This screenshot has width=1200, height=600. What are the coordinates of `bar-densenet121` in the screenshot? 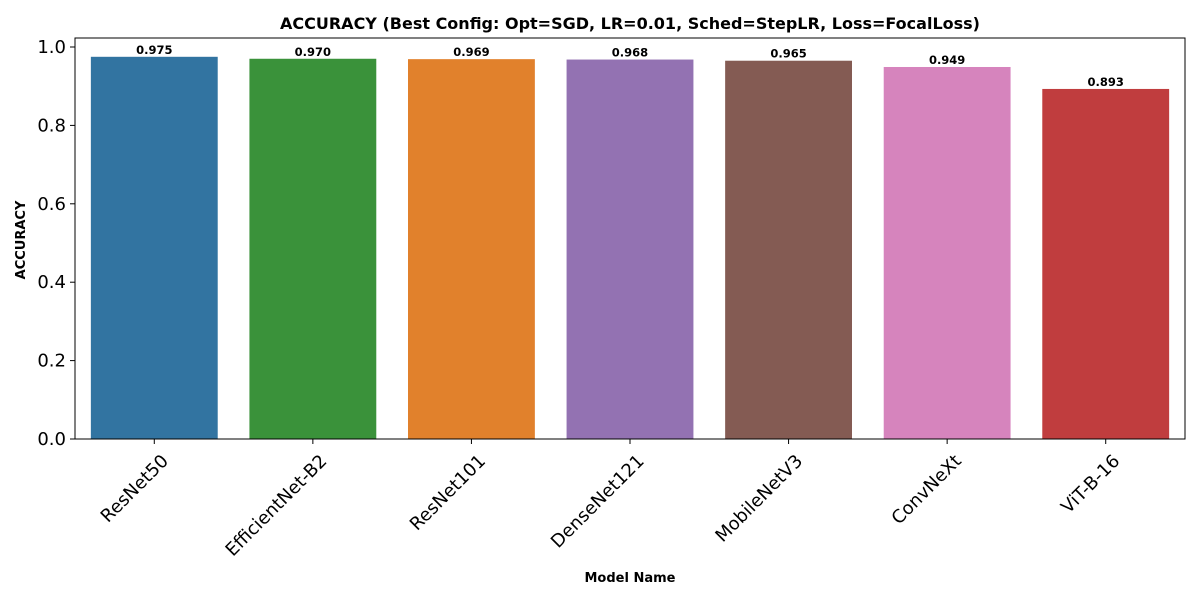 It's located at (630, 249).